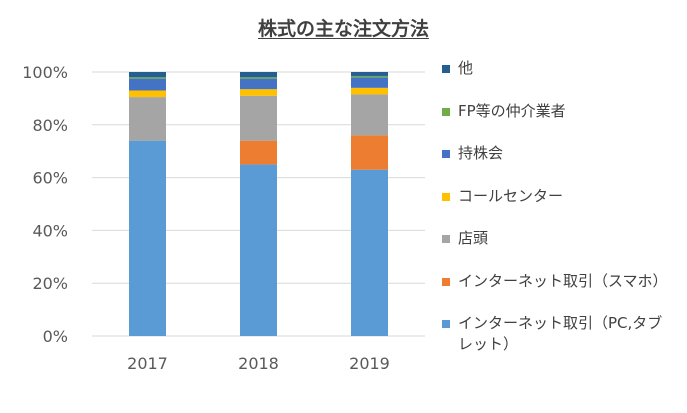 This screenshot has width=687, height=413. What do you see at coordinates (562, 122) in the screenshot?
I see `legend-item: FP等の仲介業者` at bounding box center [562, 122].